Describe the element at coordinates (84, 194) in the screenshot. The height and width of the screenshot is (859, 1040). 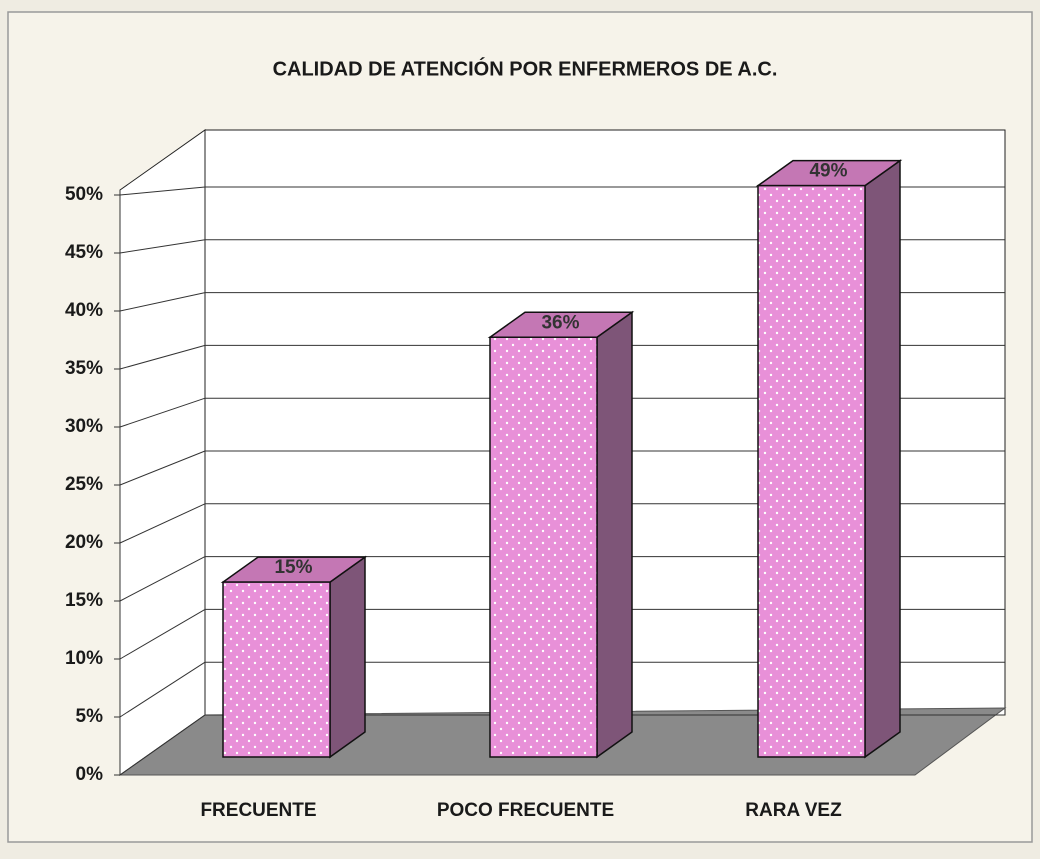
I see `y-tick-label: 50%` at that location.